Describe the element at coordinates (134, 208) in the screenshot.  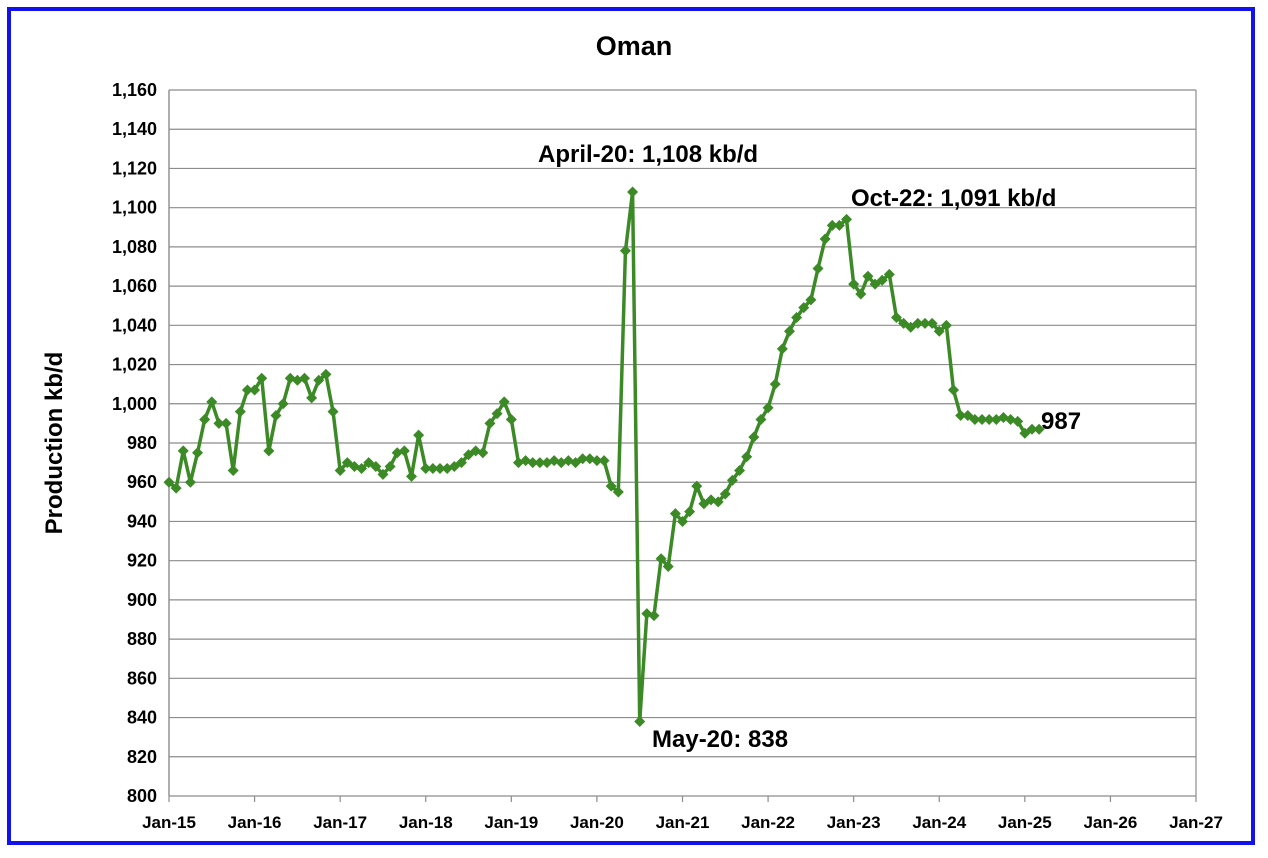
I see `y-tick-label: 1,100` at that location.